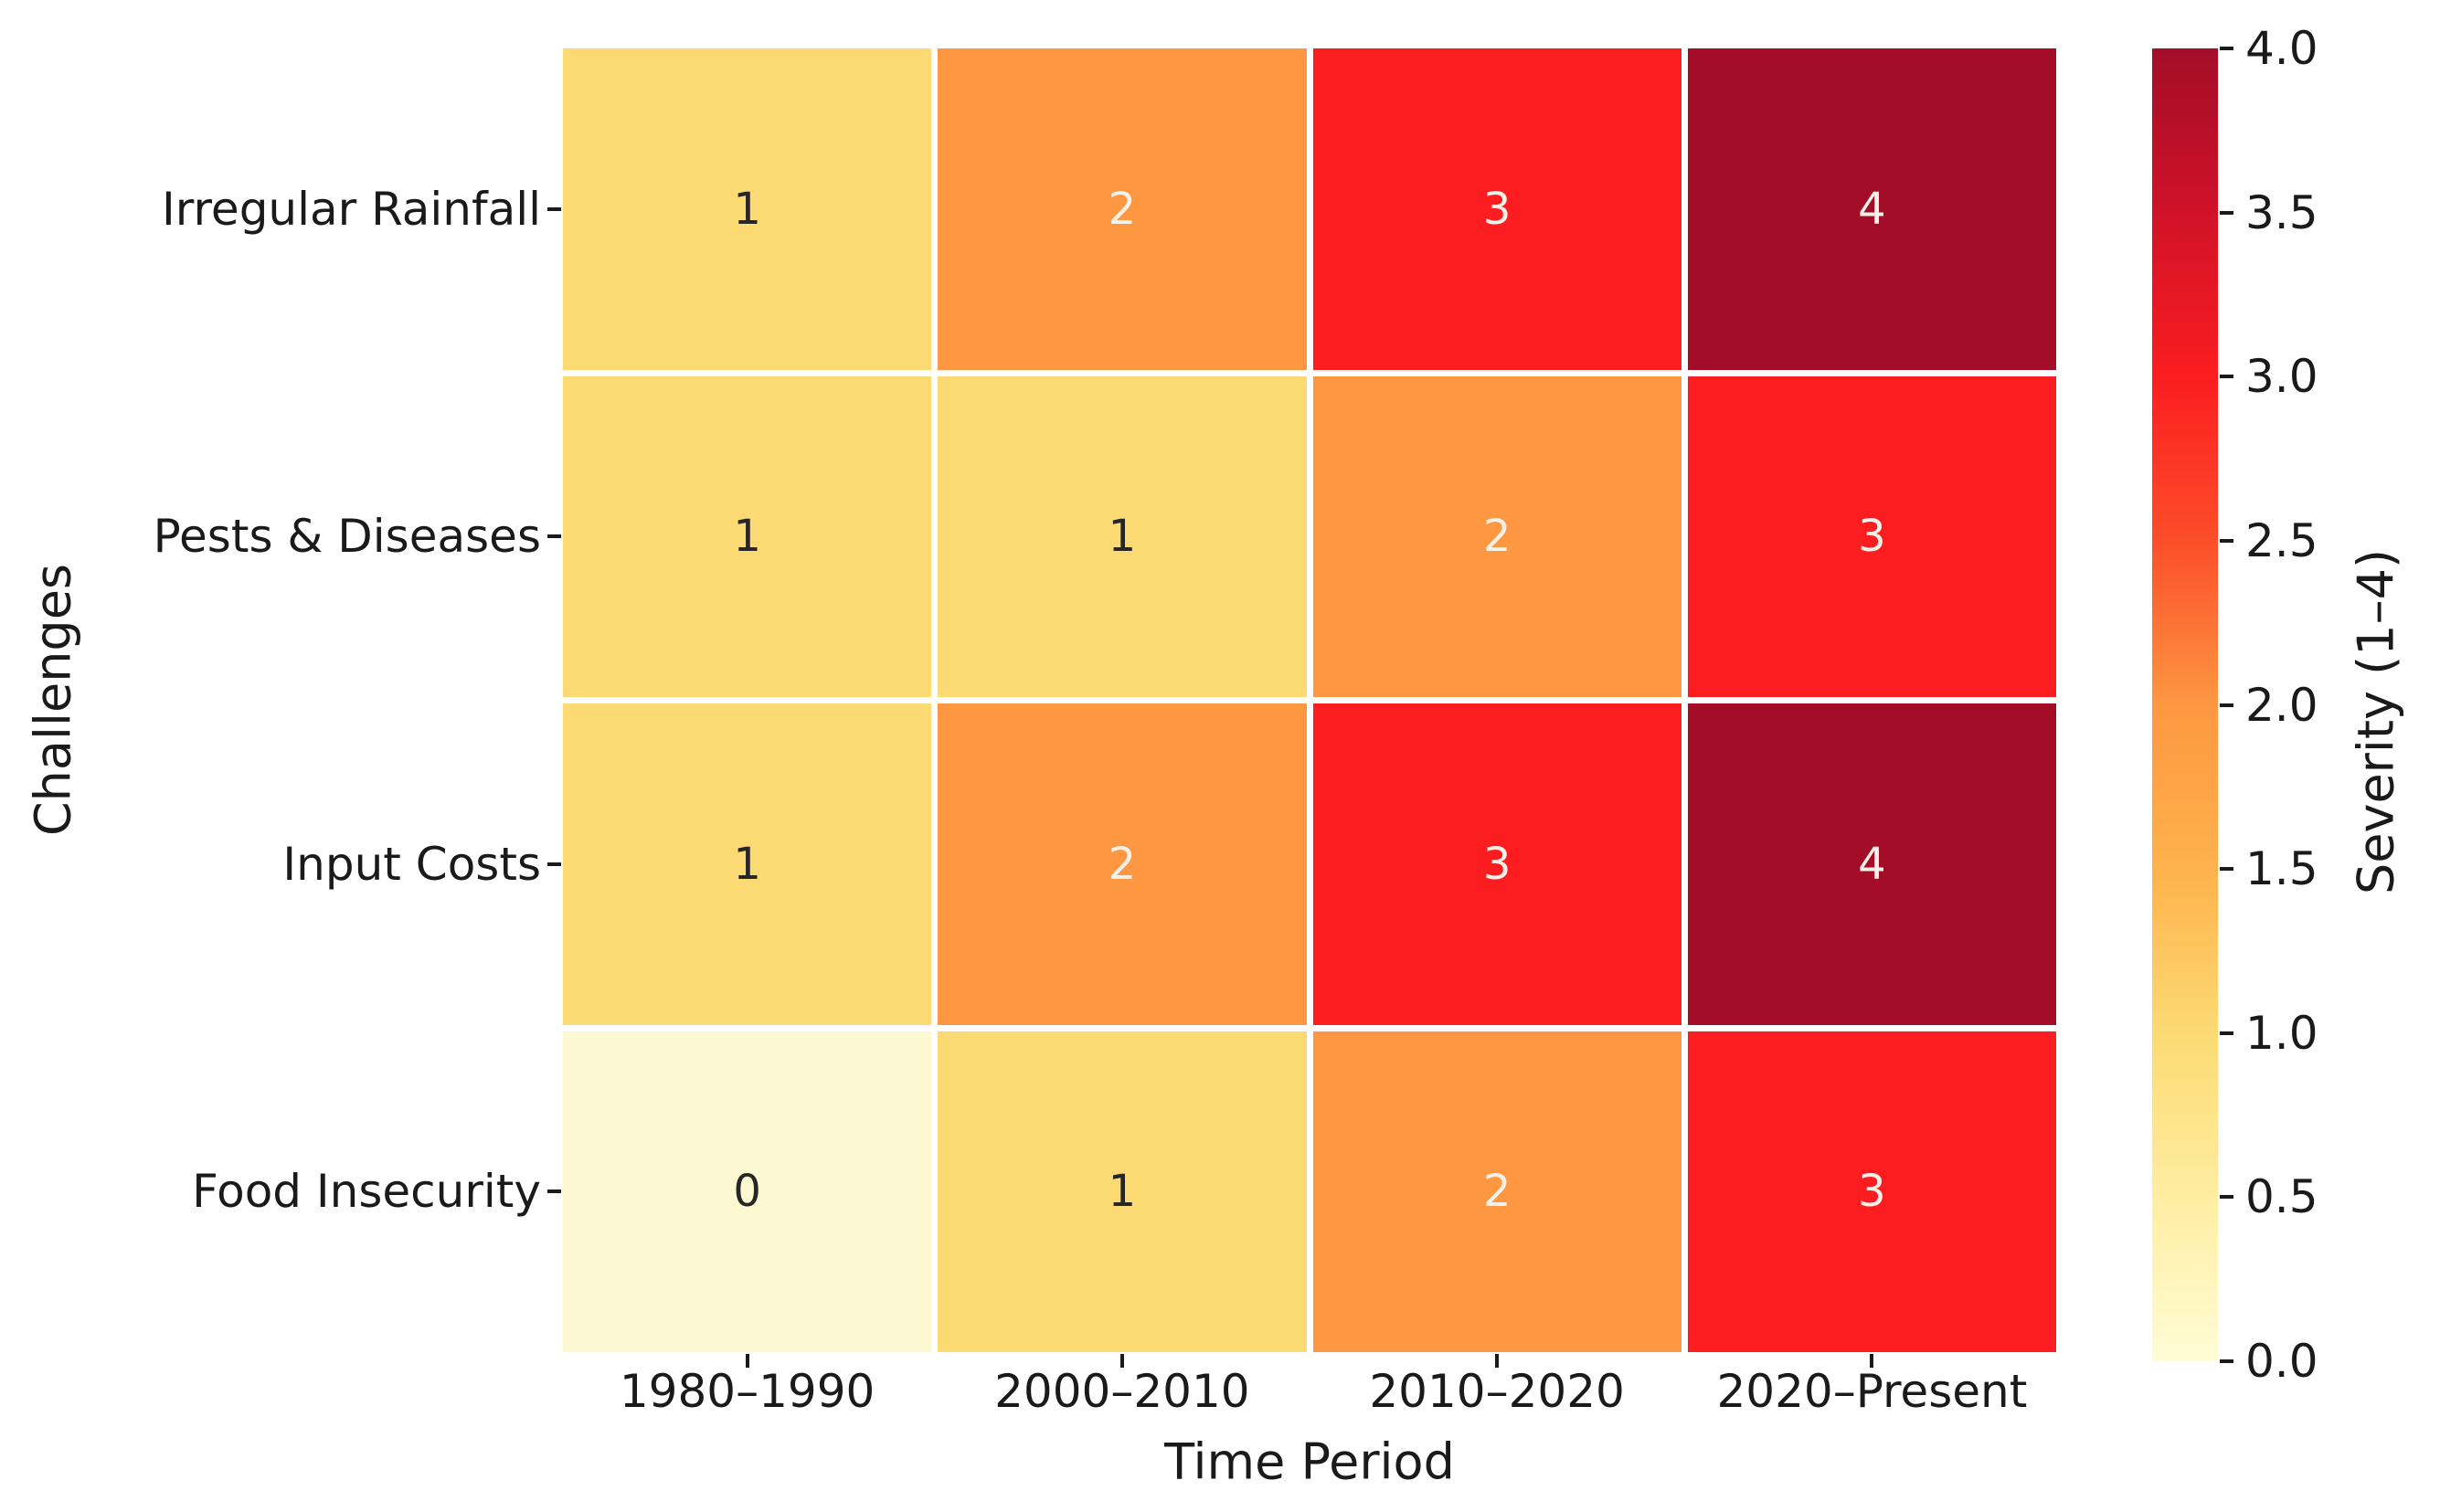 The image size is (2440, 1512). Describe the element at coordinates (2281, 1197) in the screenshot. I see `colorbar-tick-label: 0.5` at that location.